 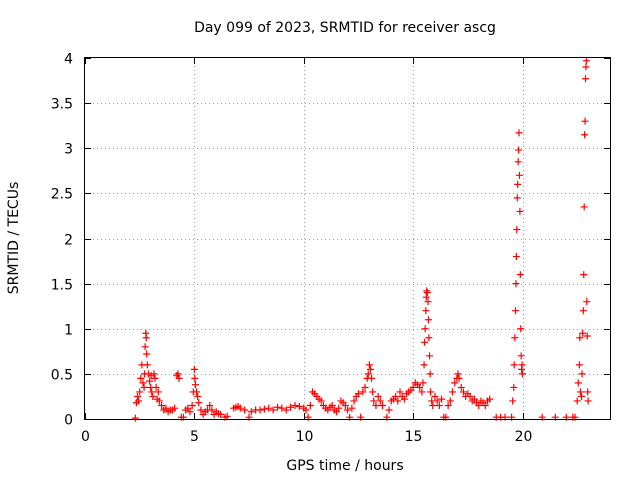 What do you see at coordinates (62, 286) in the screenshot?
I see `y-tick-label: 1.5` at bounding box center [62, 286].